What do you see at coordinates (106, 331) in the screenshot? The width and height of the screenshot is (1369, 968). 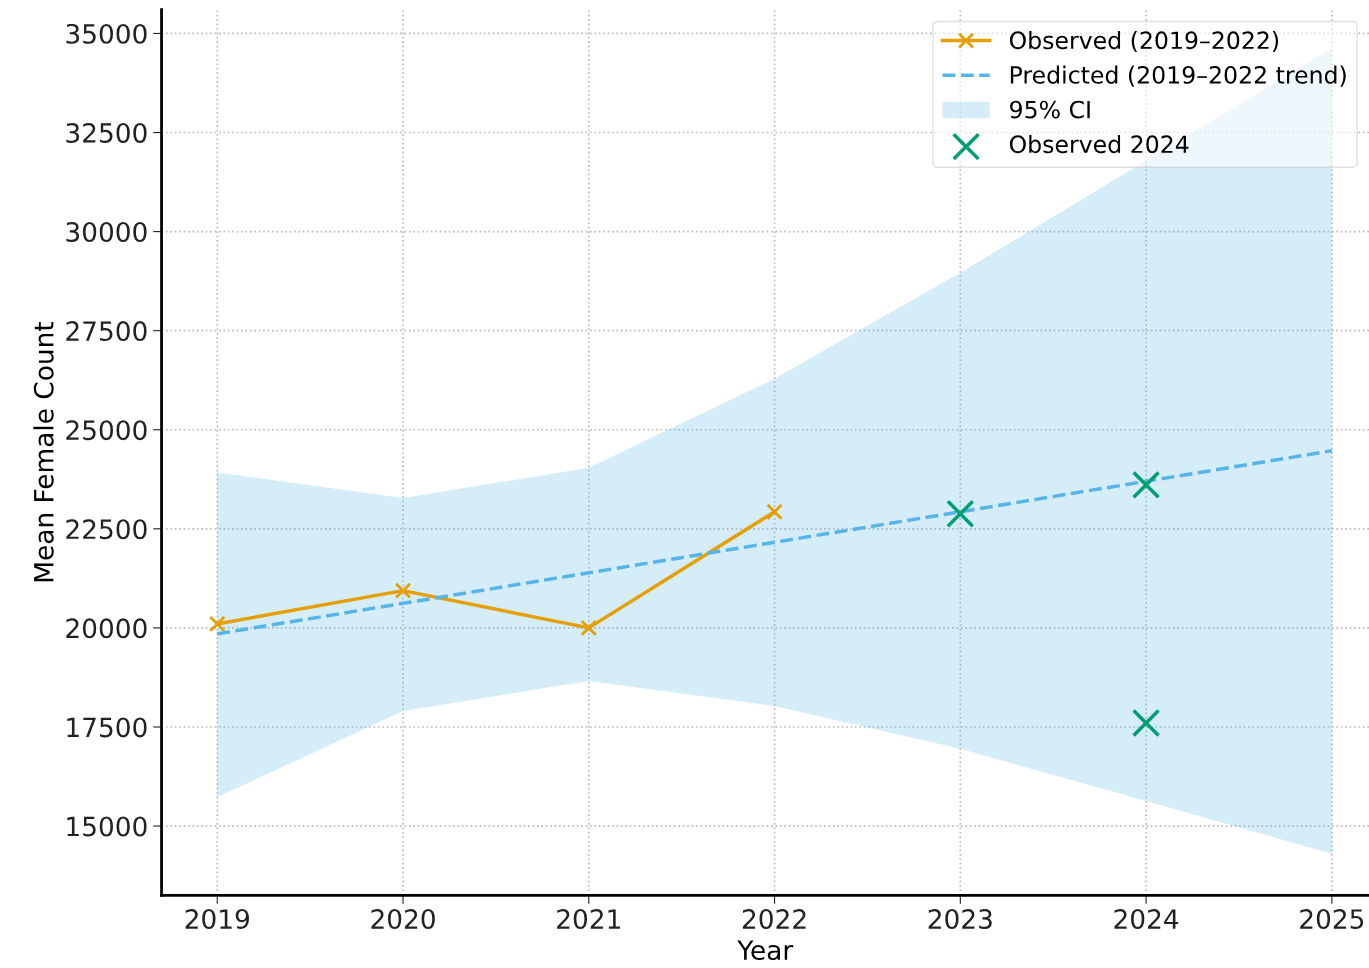 I see `y-tick-label: 27500` at bounding box center [106, 331].